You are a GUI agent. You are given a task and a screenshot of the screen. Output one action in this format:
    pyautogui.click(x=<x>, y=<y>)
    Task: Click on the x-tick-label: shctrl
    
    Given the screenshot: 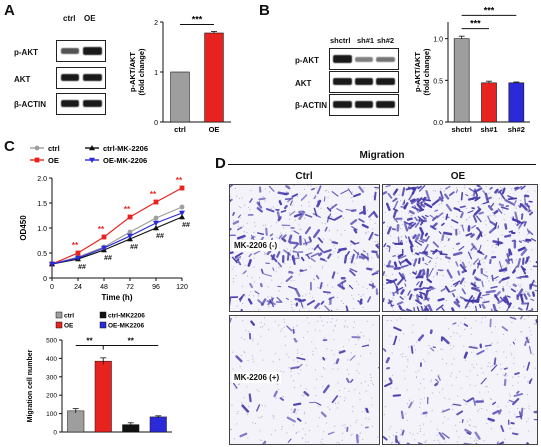 What is the action you would take?
    pyautogui.click(x=461, y=129)
    